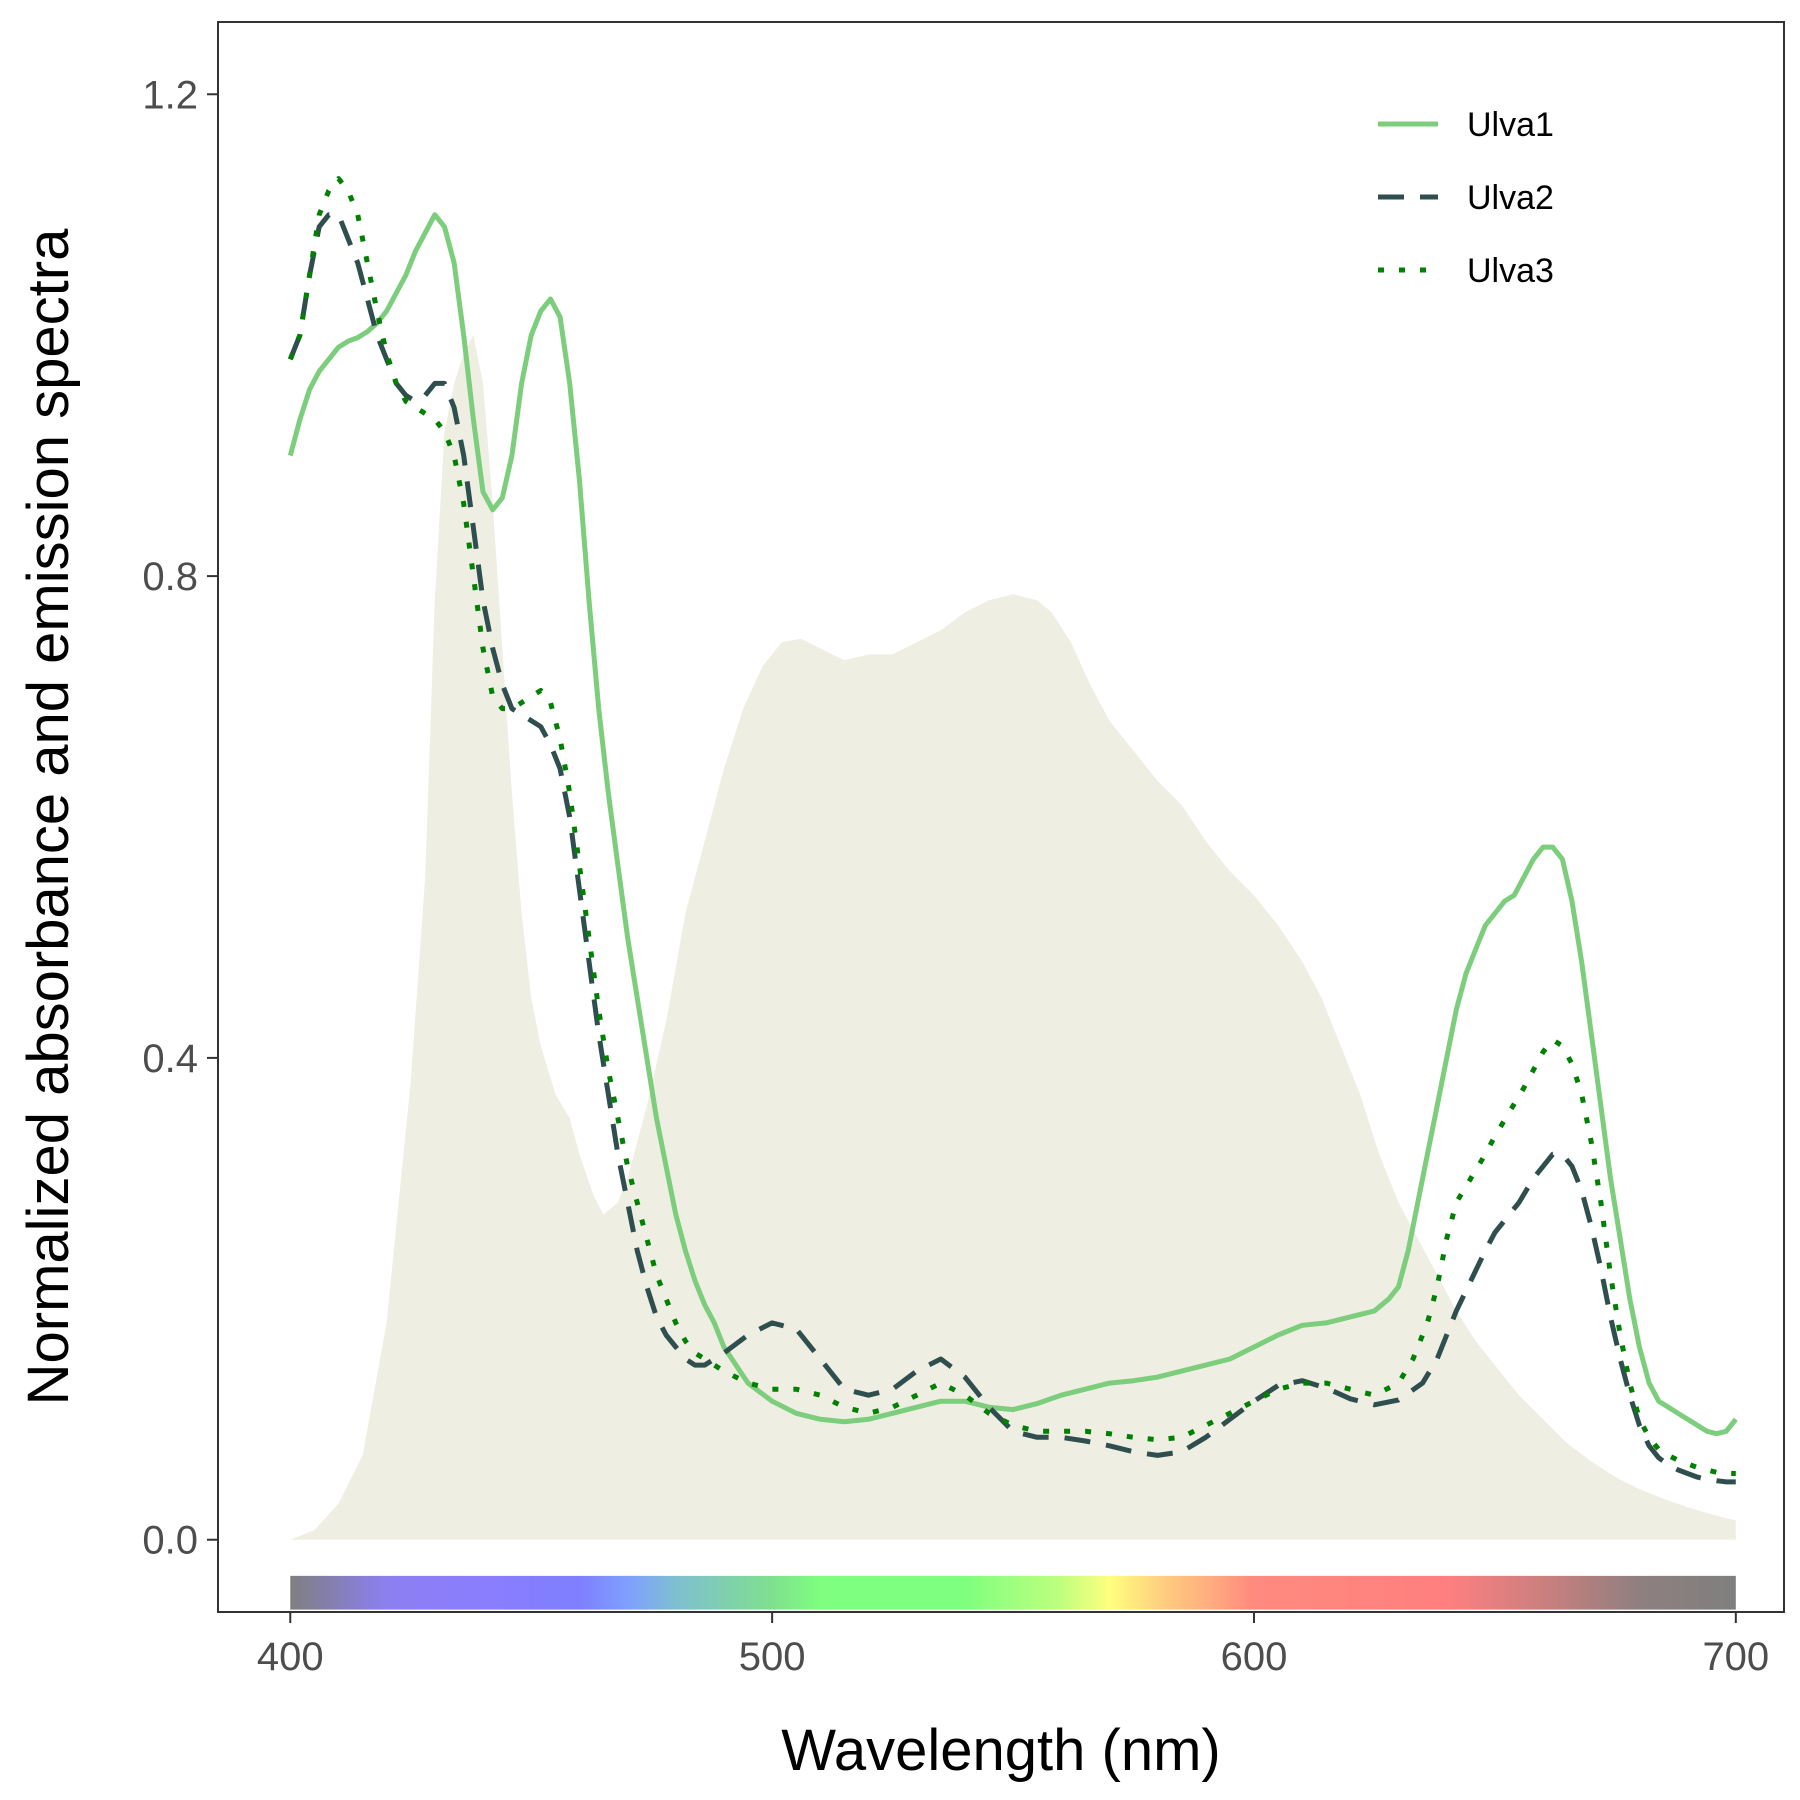  I want to click on y-tick-label: 0.8, so click(170, 577).